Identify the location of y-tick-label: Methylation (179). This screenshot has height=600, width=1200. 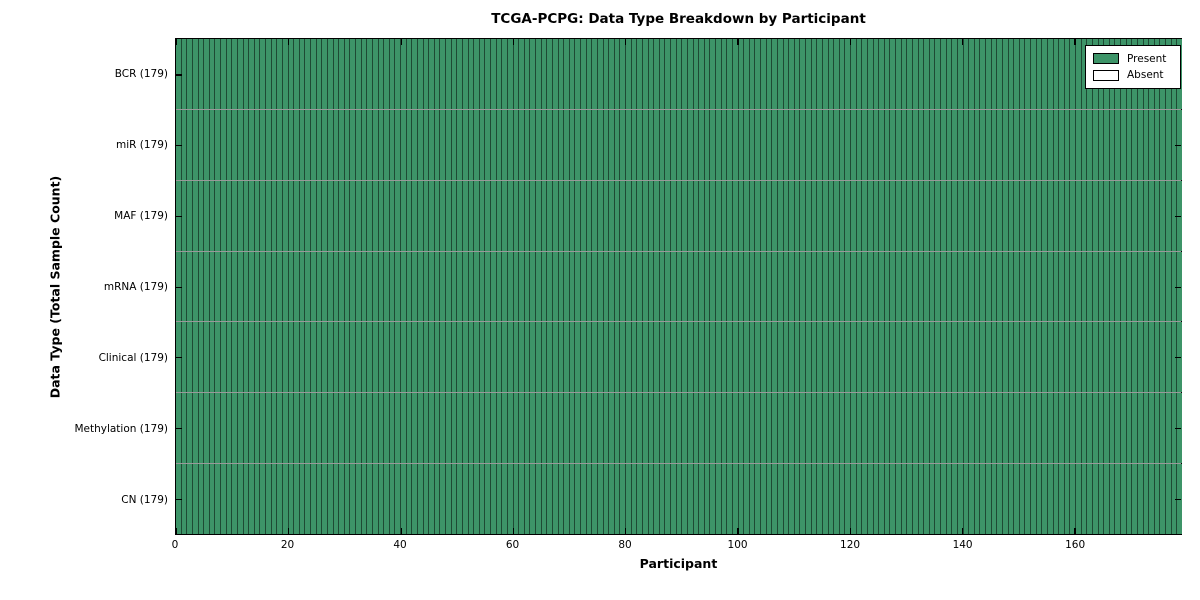
(121, 428).